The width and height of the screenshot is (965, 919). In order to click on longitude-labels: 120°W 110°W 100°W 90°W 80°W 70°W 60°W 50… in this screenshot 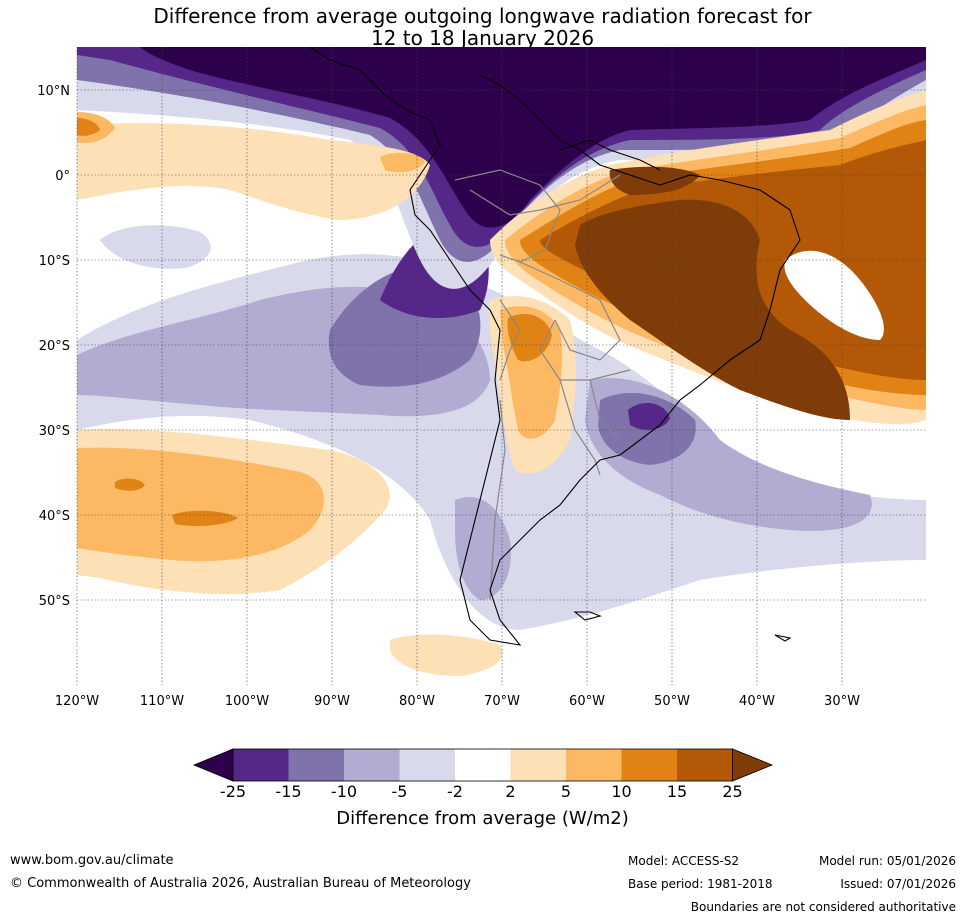, I will do `click(457, 701)`.